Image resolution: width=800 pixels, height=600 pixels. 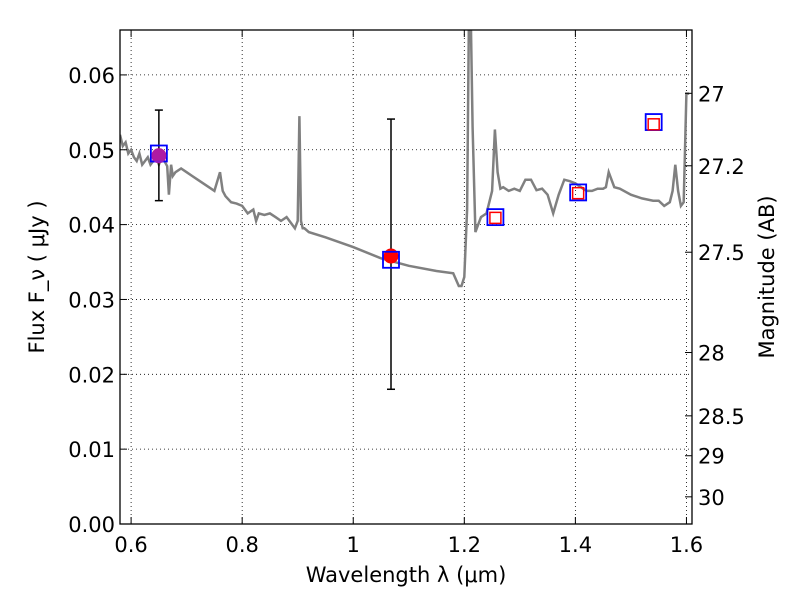 I want to click on x-tick-label: 1.4, so click(x=575, y=545).